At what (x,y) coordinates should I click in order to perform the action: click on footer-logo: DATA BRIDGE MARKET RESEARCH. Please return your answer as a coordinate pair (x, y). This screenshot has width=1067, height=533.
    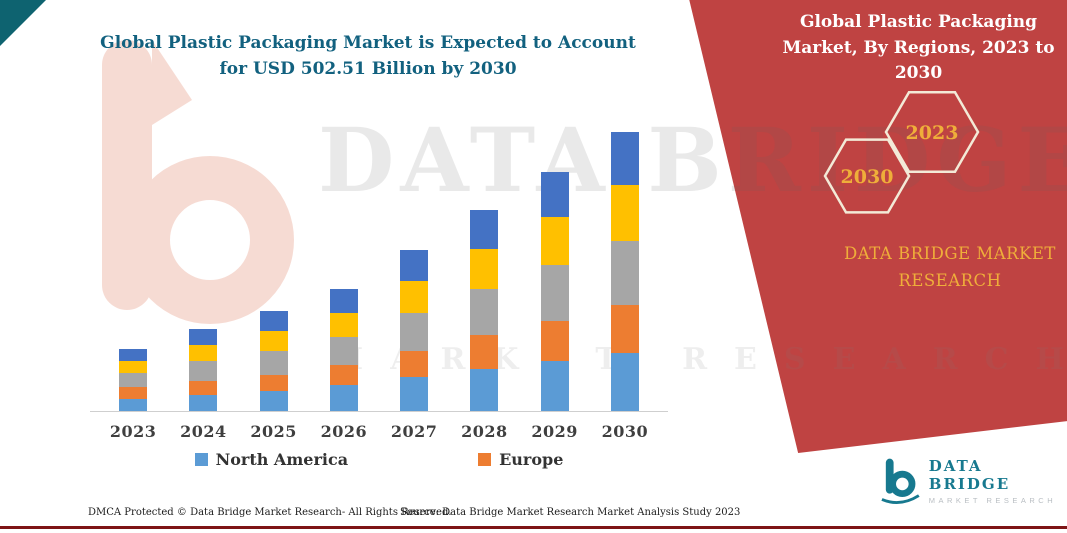
    Looking at the image, I should click on (973, 481).